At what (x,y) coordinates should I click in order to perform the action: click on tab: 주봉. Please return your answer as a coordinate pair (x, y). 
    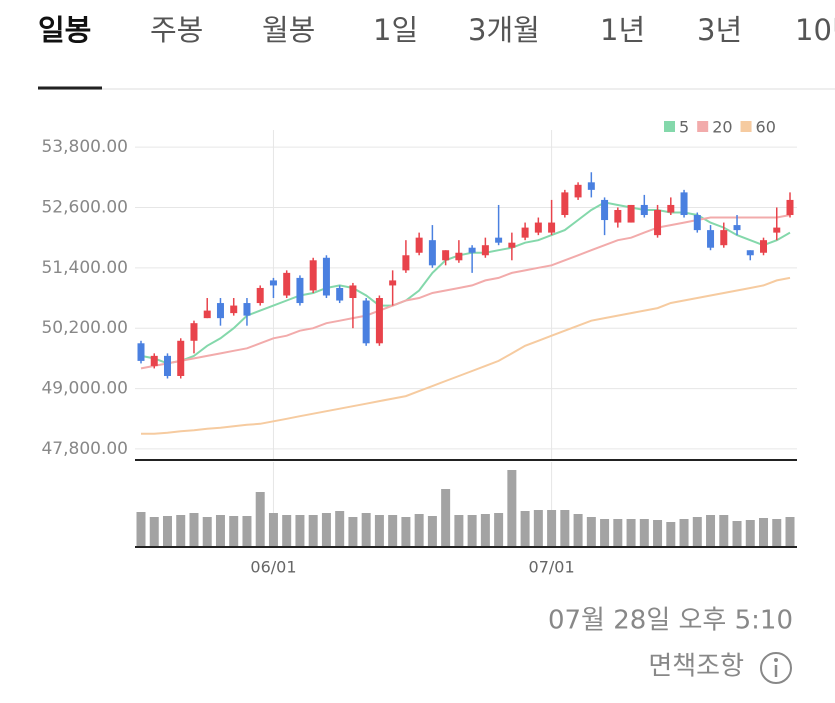
    Looking at the image, I should click on (176, 30).